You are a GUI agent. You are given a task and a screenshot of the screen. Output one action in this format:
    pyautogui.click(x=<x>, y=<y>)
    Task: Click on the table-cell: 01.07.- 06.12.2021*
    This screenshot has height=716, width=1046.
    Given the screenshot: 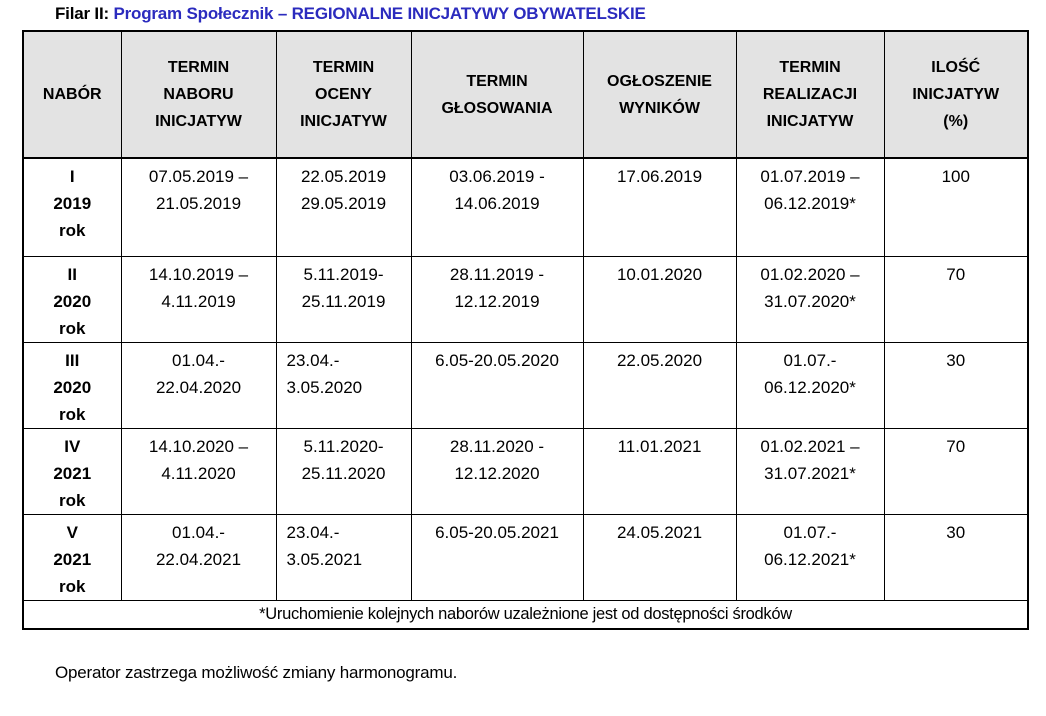 What is the action you would take?
    pyautogui.click(x=810, y=557)
    